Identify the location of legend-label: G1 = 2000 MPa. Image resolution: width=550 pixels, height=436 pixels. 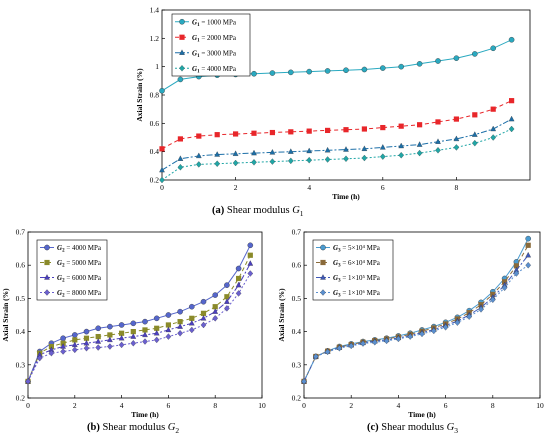
(214, 39).